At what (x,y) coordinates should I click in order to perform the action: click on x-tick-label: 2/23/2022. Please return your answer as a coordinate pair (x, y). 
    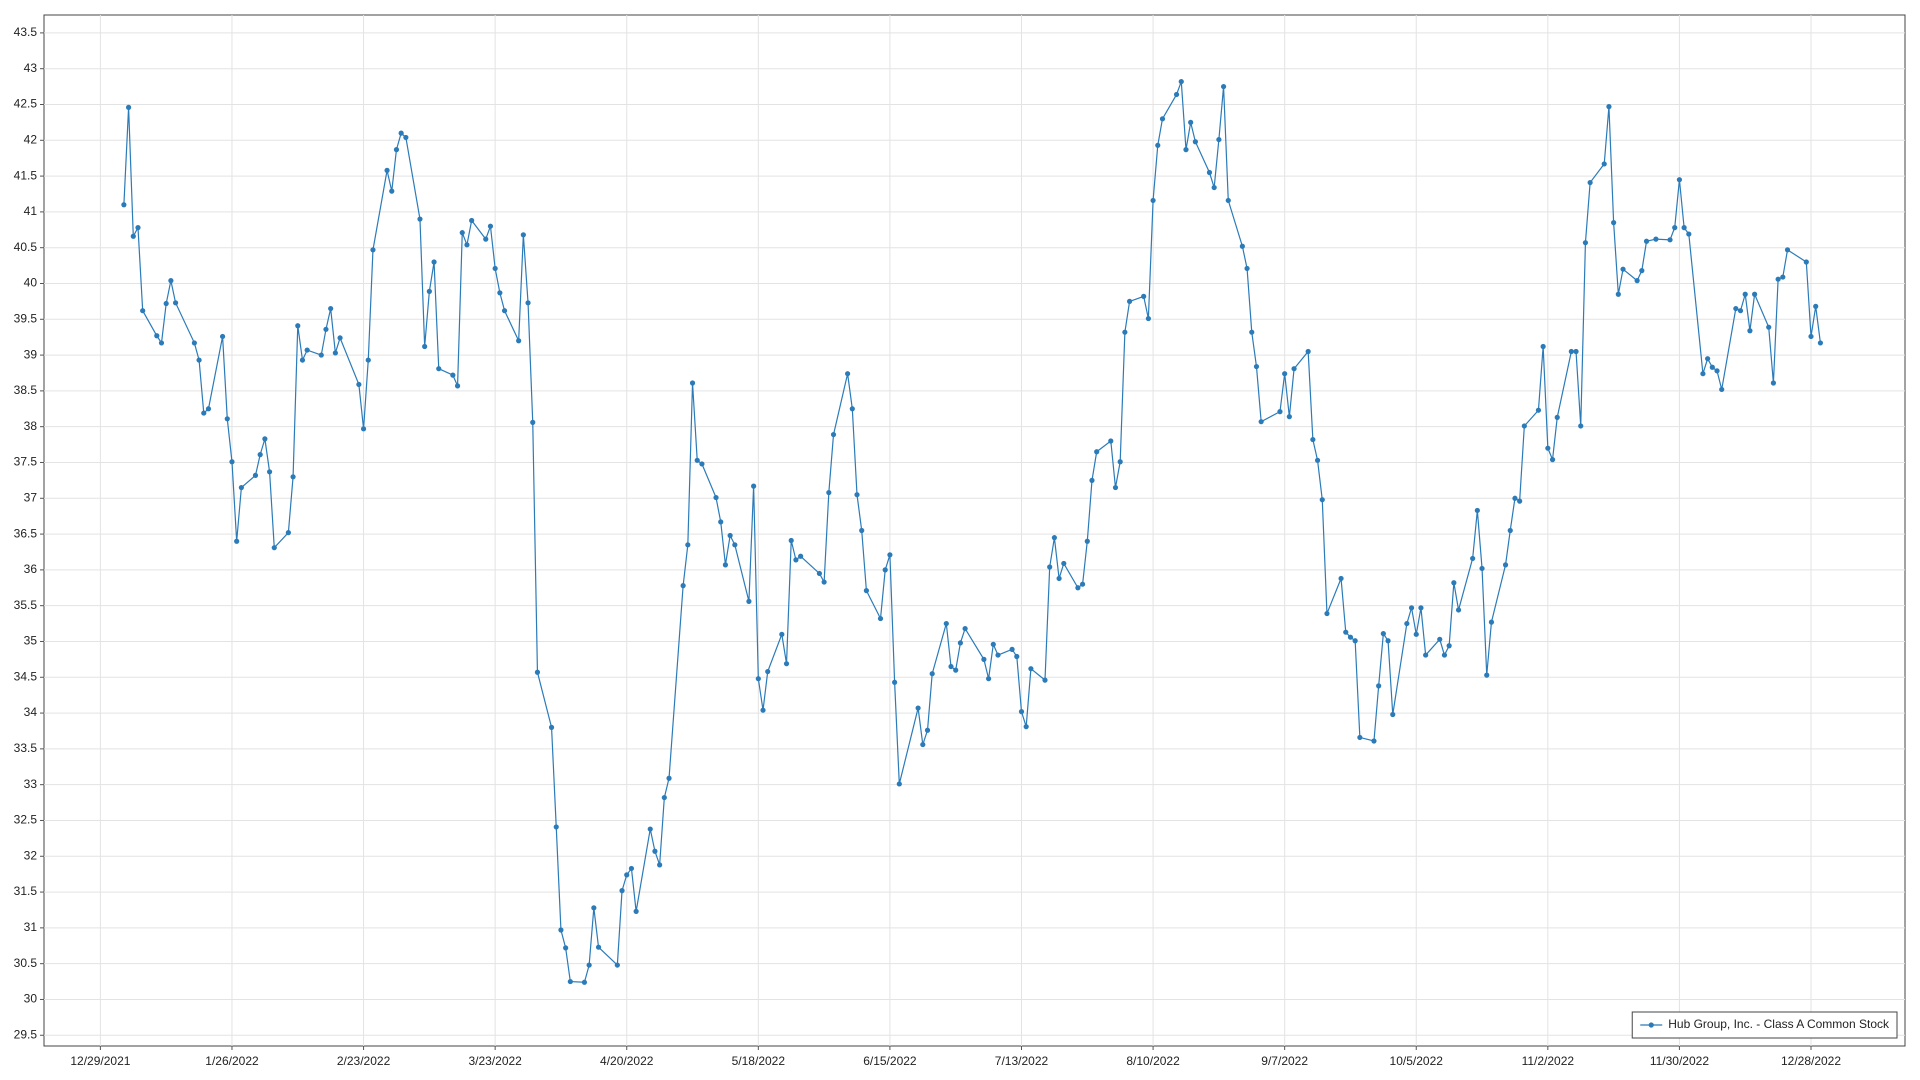
    Looking at the image, I should click on (364, 1061).